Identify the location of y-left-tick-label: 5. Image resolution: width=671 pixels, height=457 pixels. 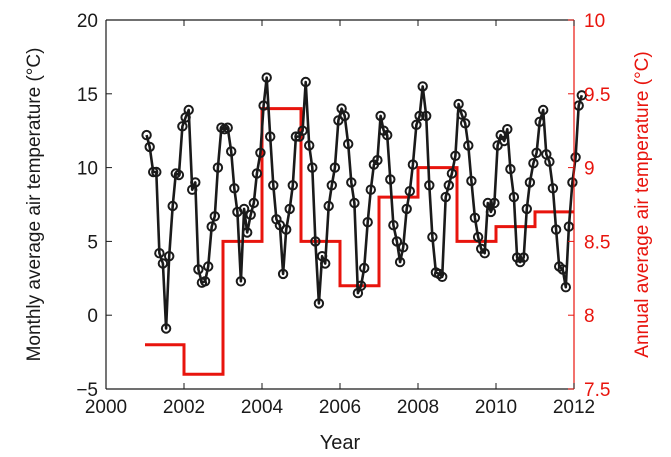
(92, 242).